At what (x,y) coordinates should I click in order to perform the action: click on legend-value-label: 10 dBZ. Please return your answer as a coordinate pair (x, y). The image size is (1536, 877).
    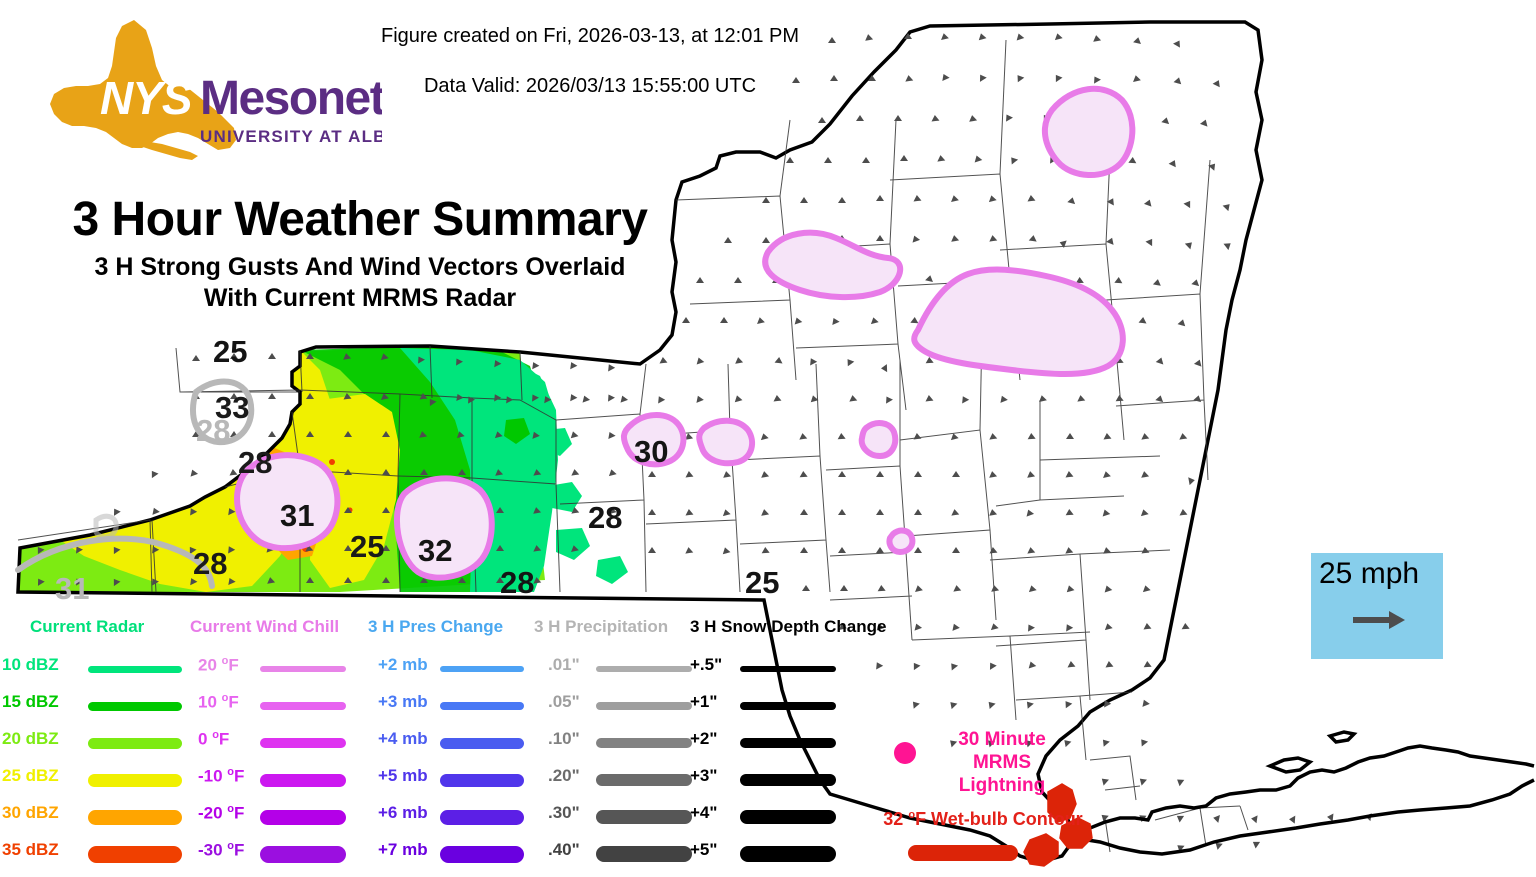
    Looking at the image, I should click on (30, 664).